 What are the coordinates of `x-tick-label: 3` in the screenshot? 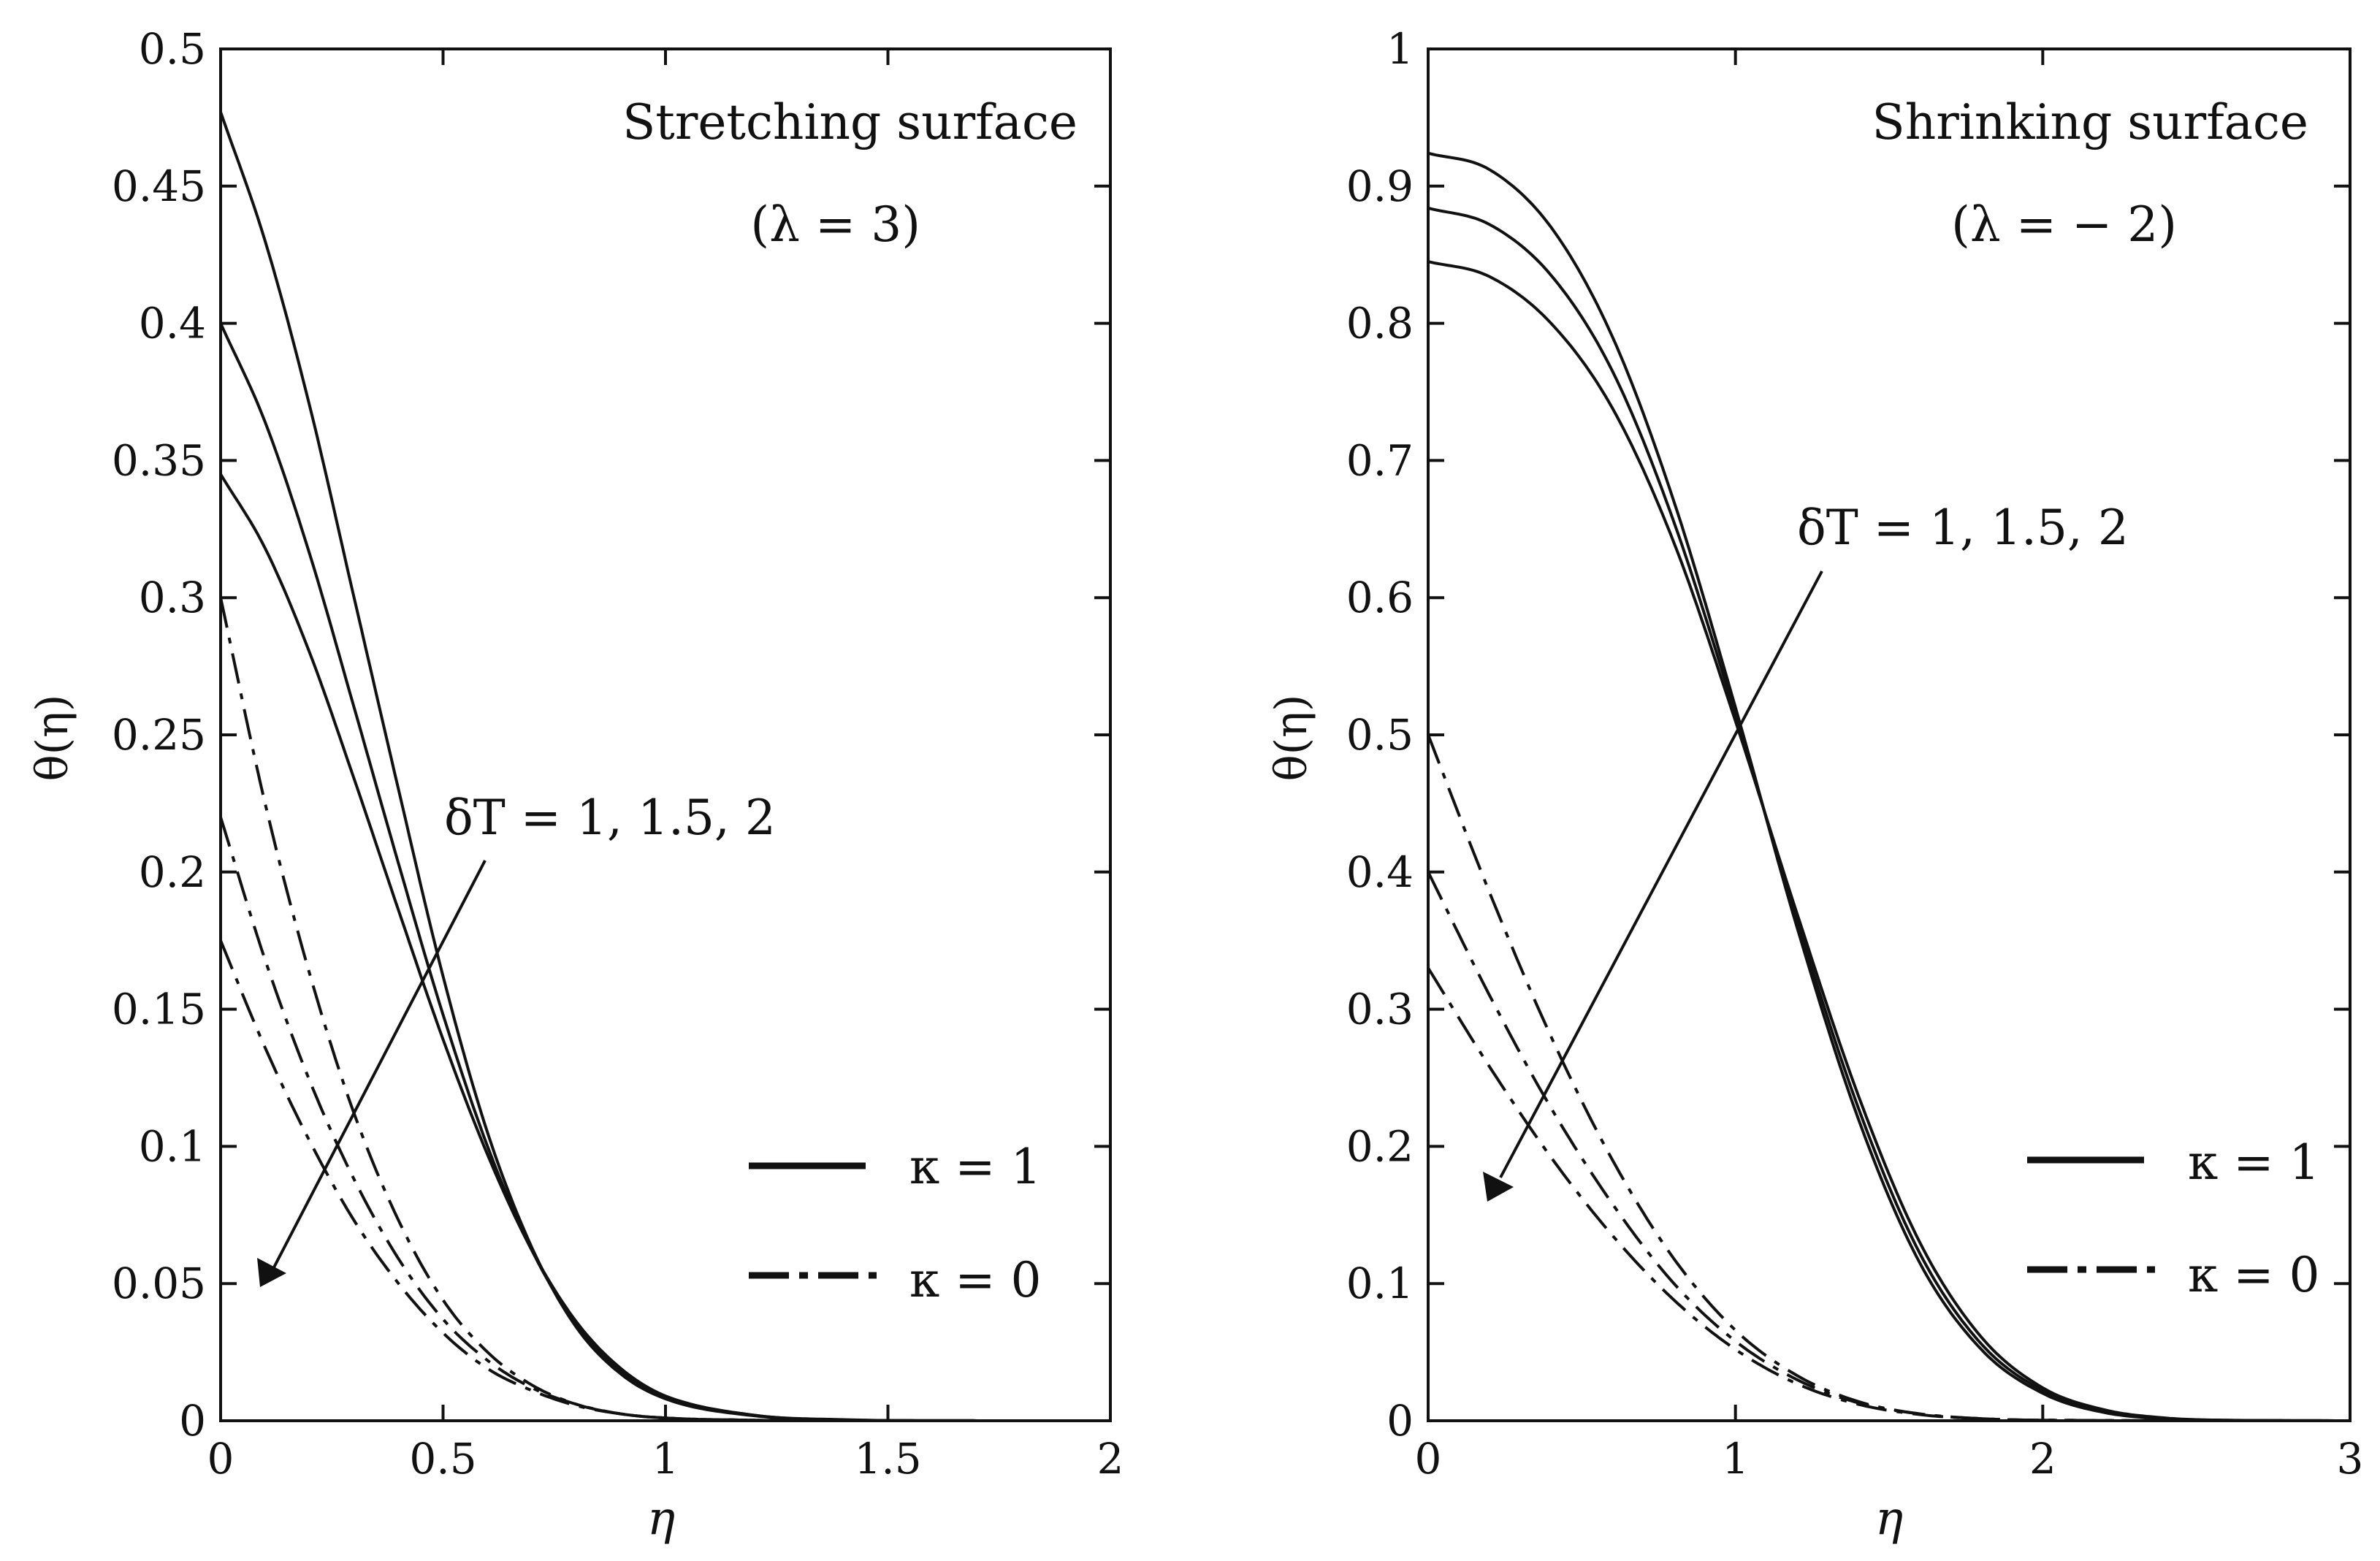 It's located at (2350, 1459).